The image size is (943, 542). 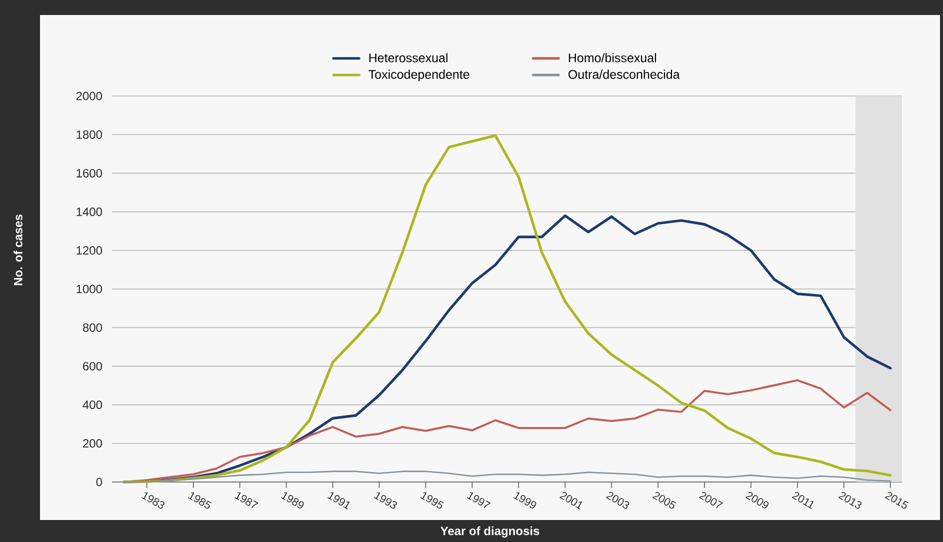 What do you see at coordinates (92, 327) in the screenshot?
I see `y-tick-label: 800` at bounding box center [92, 327].